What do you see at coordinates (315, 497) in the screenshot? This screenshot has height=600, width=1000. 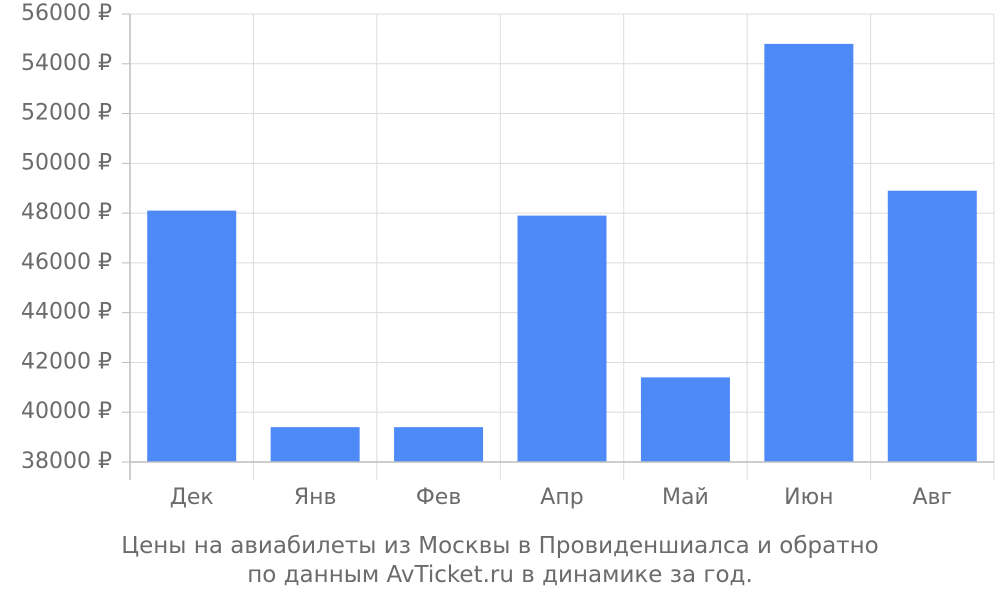 I see `x-tick-label: Янв` at bounding box center [315, 497].